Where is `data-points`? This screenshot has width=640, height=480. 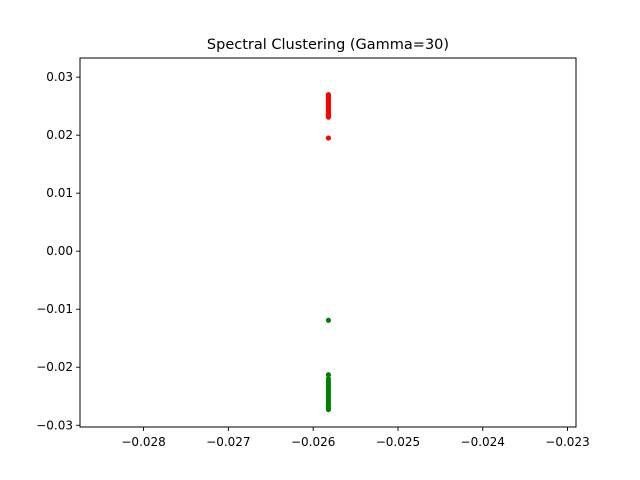 data-points is located at coordinates (328, 252).